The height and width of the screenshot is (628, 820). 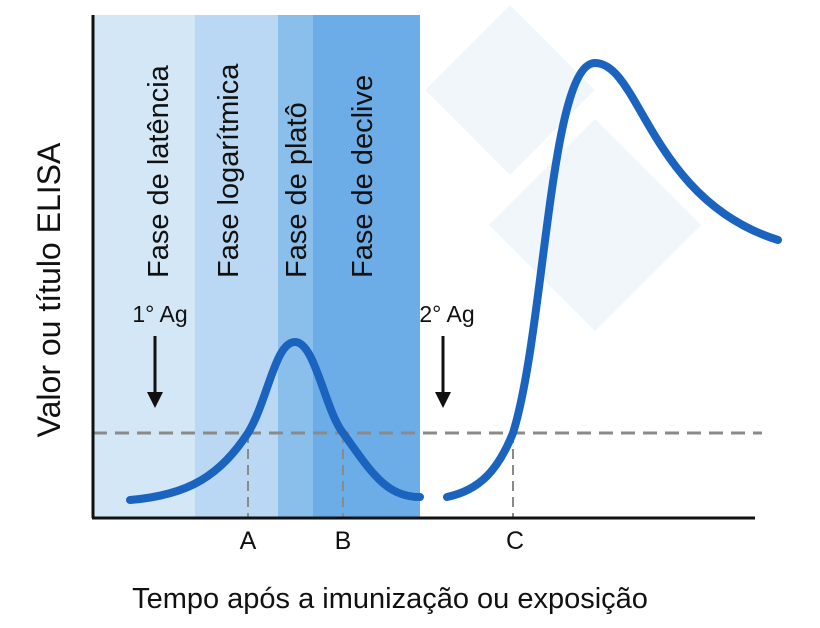 I want to click on phase-label: Fase de platô, so click(x=297, y=190).